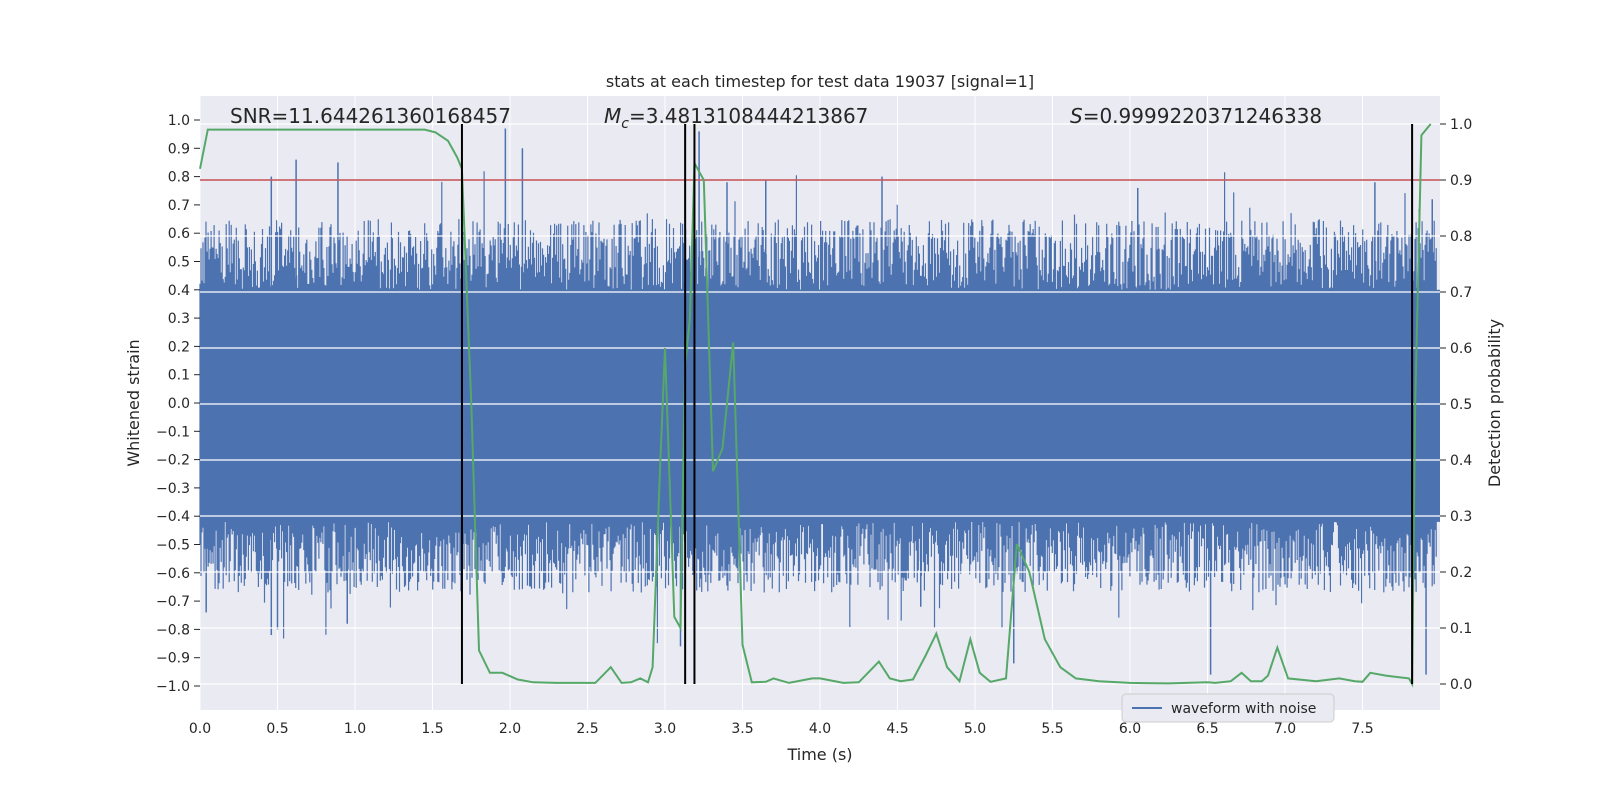  Describe the element at coordinates (1461, 181) in the screenshot. I see `y2-tick-label: 0.9` at that location.